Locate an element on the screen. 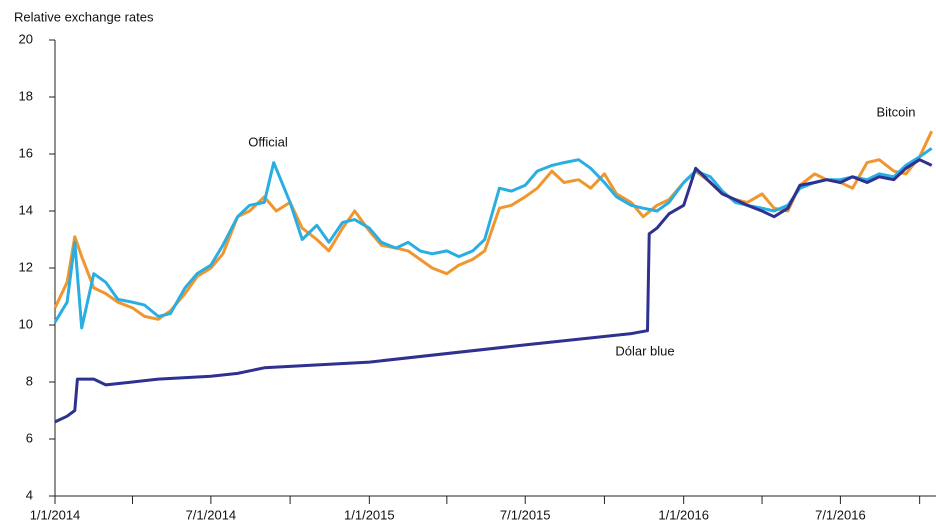 This screenshot has width=936, height=525. y-tick-label: 8 is located at coordinates (29, 380).